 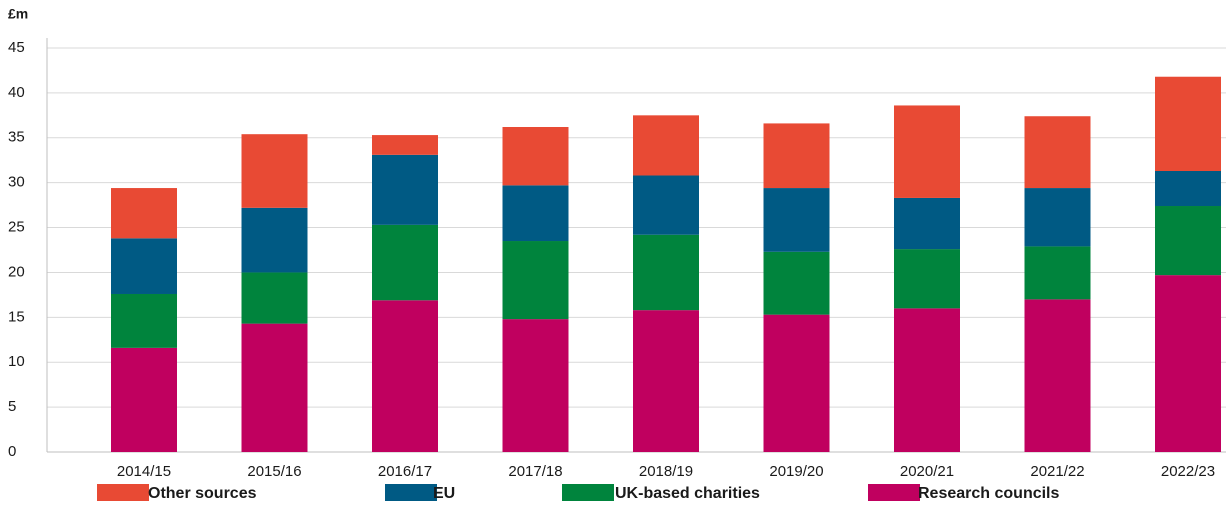 I want to click on legend-label: Other sources, so click(x=202, y=493).